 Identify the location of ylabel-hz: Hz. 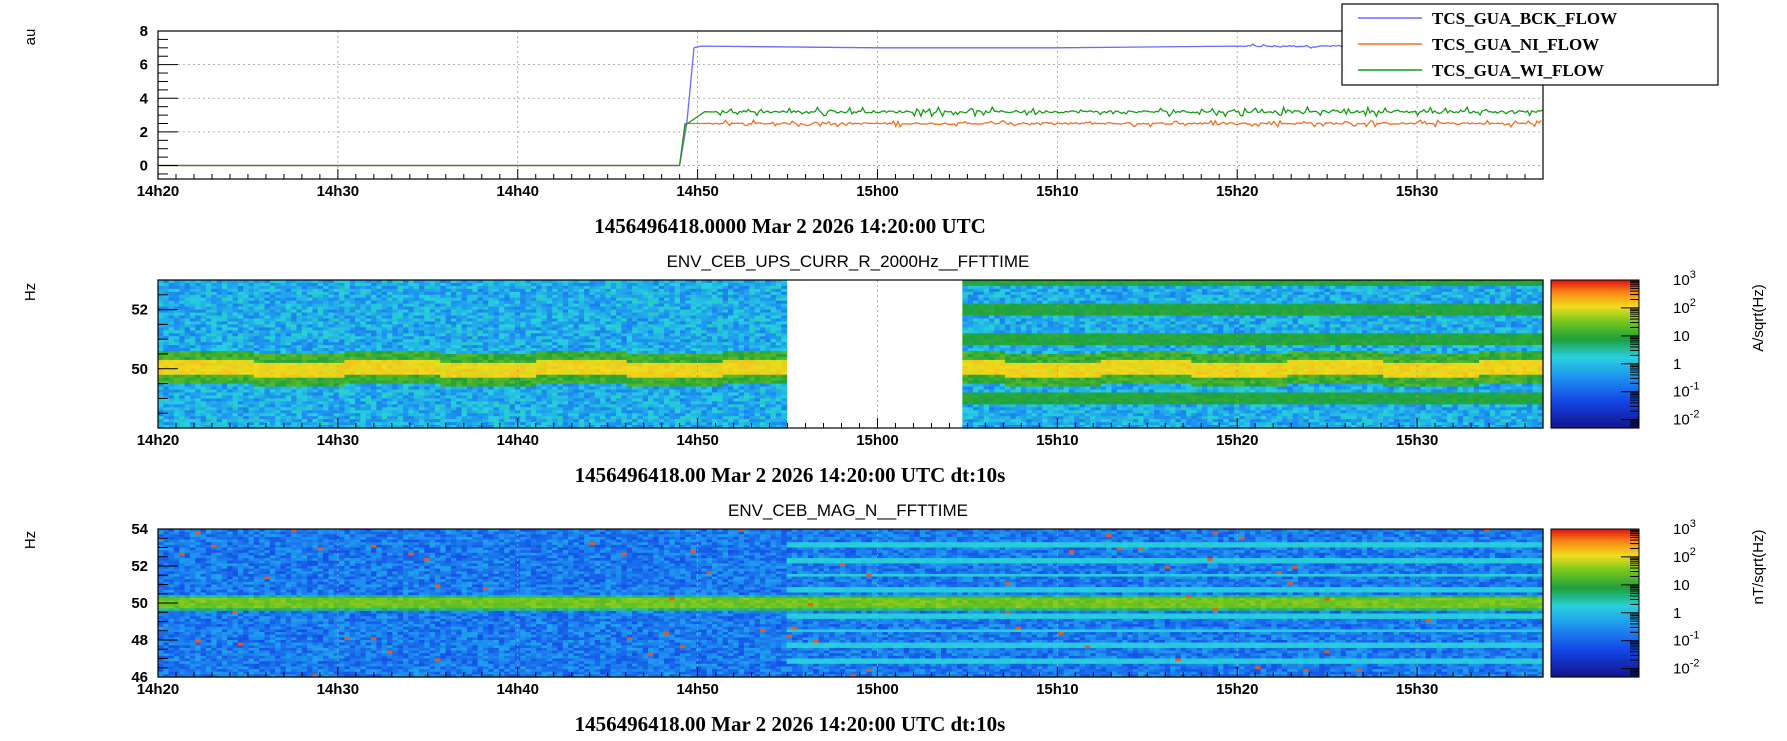
(30, 292).